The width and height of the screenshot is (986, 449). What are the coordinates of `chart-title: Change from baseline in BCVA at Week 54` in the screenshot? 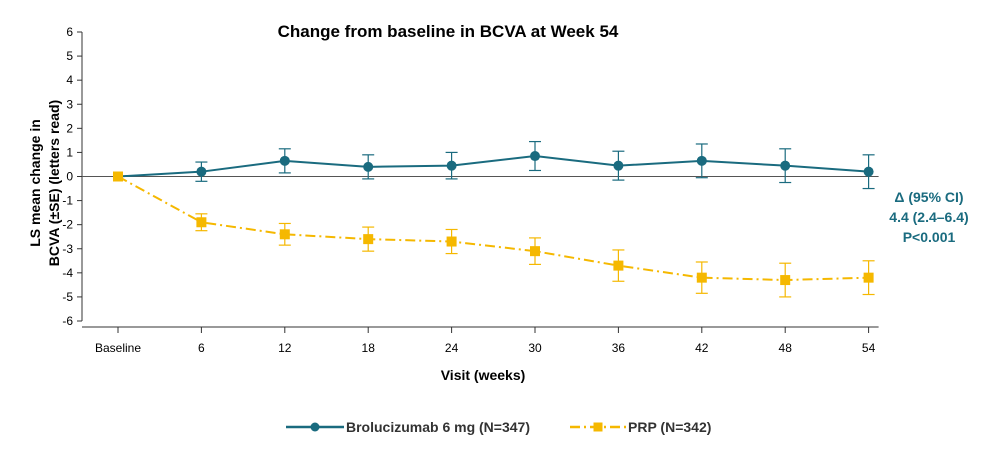 It's located at (448, 31).